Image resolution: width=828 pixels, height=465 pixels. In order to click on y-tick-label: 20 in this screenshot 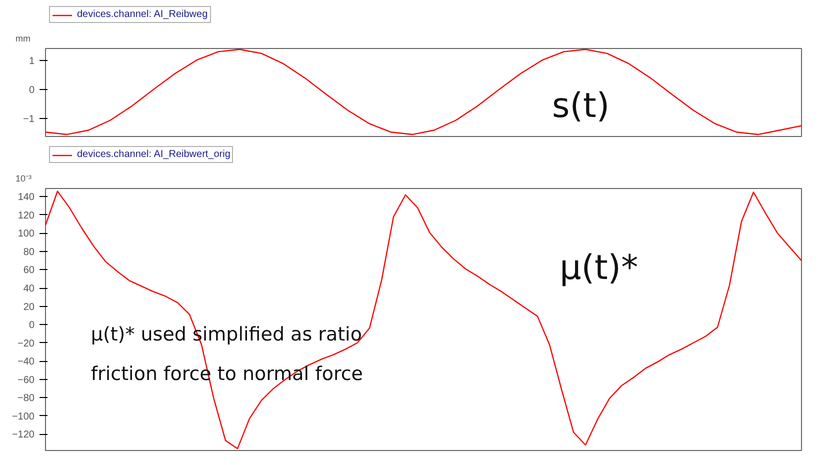, I will do `click(29, 307)`.